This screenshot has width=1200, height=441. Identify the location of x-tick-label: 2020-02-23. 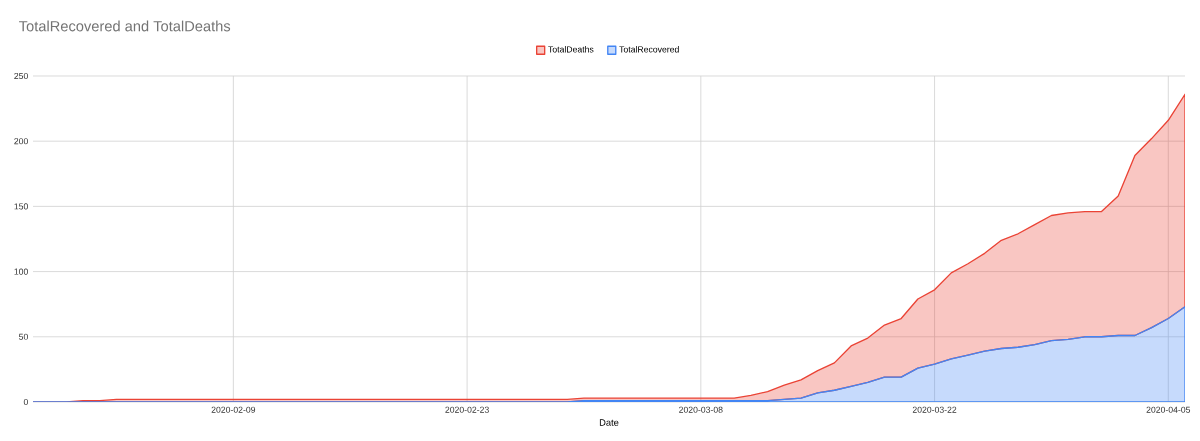
(467, 409).